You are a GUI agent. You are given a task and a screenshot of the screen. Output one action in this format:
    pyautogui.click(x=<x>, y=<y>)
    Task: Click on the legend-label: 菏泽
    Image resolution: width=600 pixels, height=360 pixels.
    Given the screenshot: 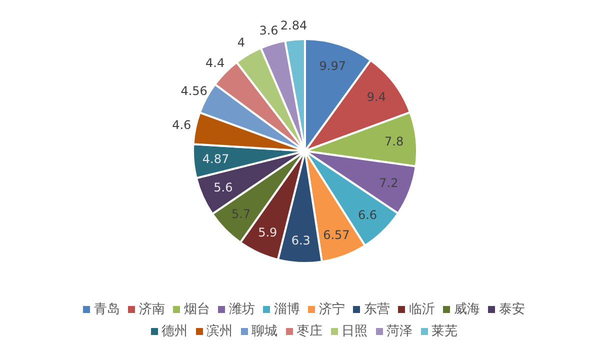 What is the action you would take?
    pyautogui.click(x=399, y=331)
    